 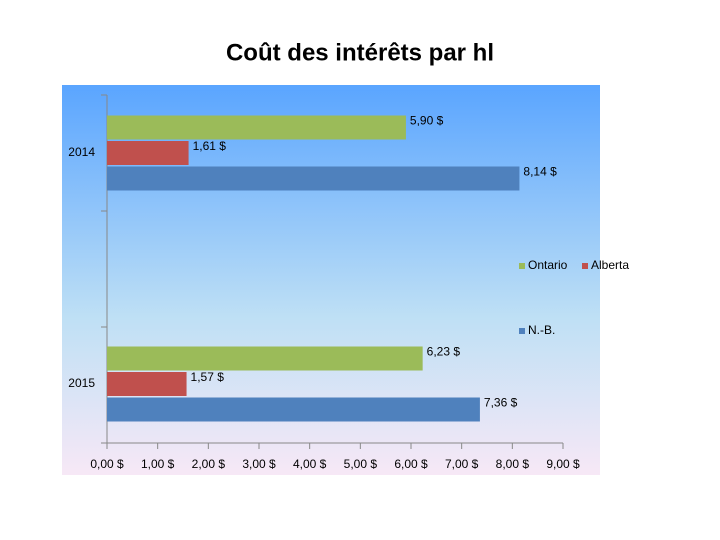 I want to click on data-label: 6,23 $, so click(x=444, y=352).